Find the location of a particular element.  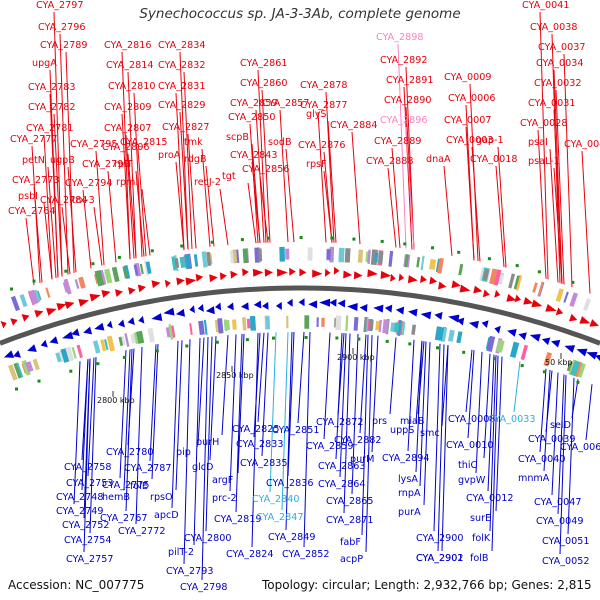

gene-label: CYA_0041 is located at coordinates (545, 5).